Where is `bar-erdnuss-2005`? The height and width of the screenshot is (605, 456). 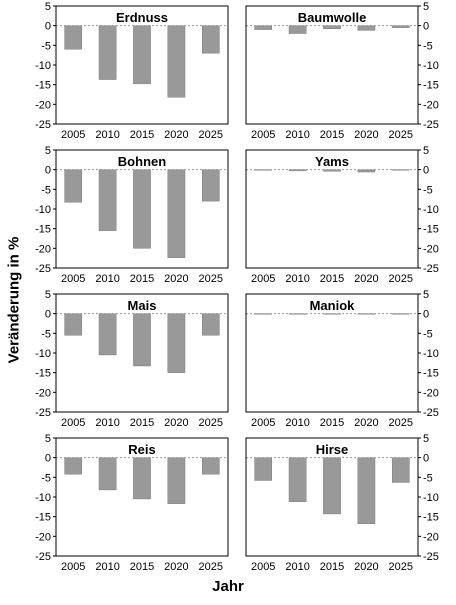
bar-erdnuss-2005 is located at coordinates (73, 37).